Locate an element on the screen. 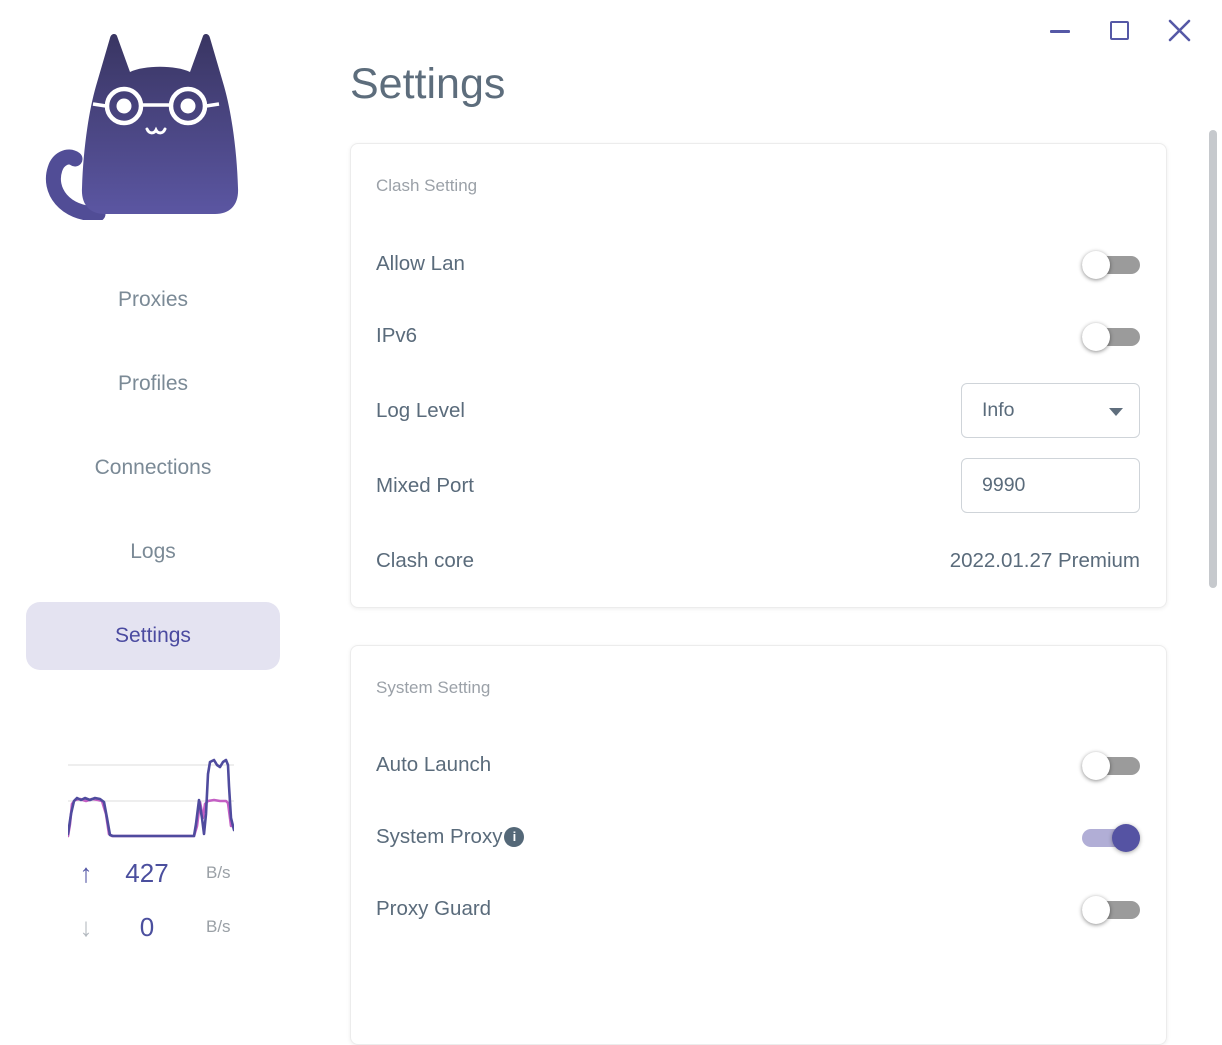 The height and width of the screenshot is (1045, 1222). sidebar-item-proxies: Proxies is located at coordinates (153, 299).